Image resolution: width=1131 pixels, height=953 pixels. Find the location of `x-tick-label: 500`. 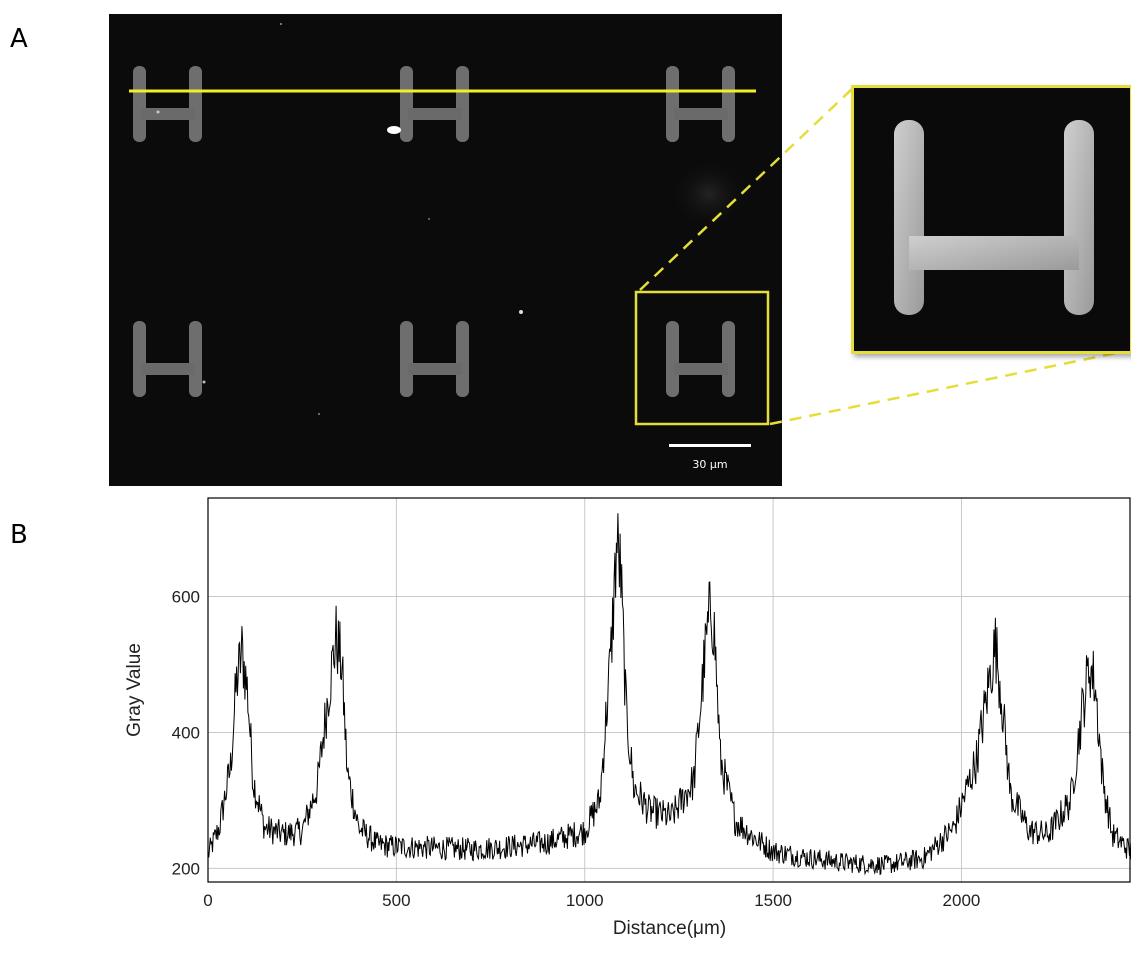

x-tick-label: 500 is located at coordinates (396, 900).